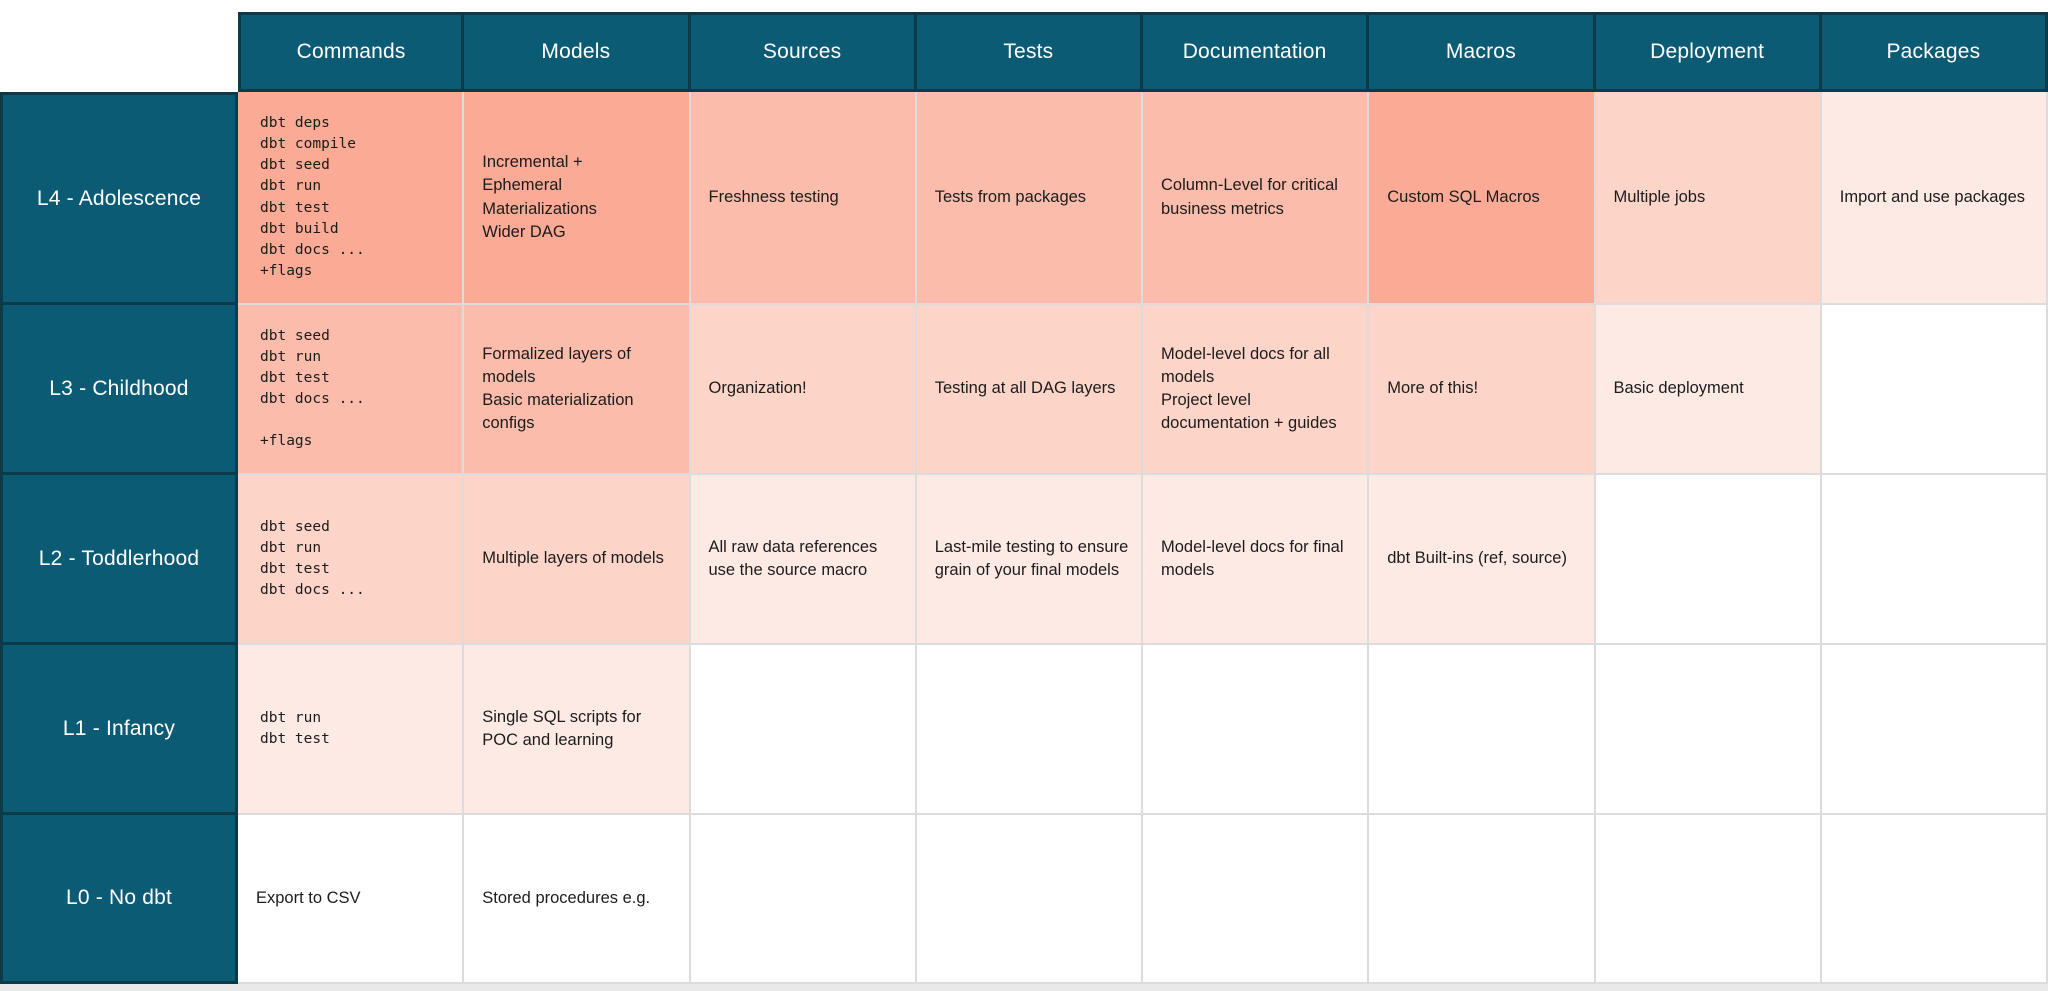 The width and height of the screenshot is (2048, 991). I want to click on cell-l4-sources: Freshness testing, so click(803, 198).